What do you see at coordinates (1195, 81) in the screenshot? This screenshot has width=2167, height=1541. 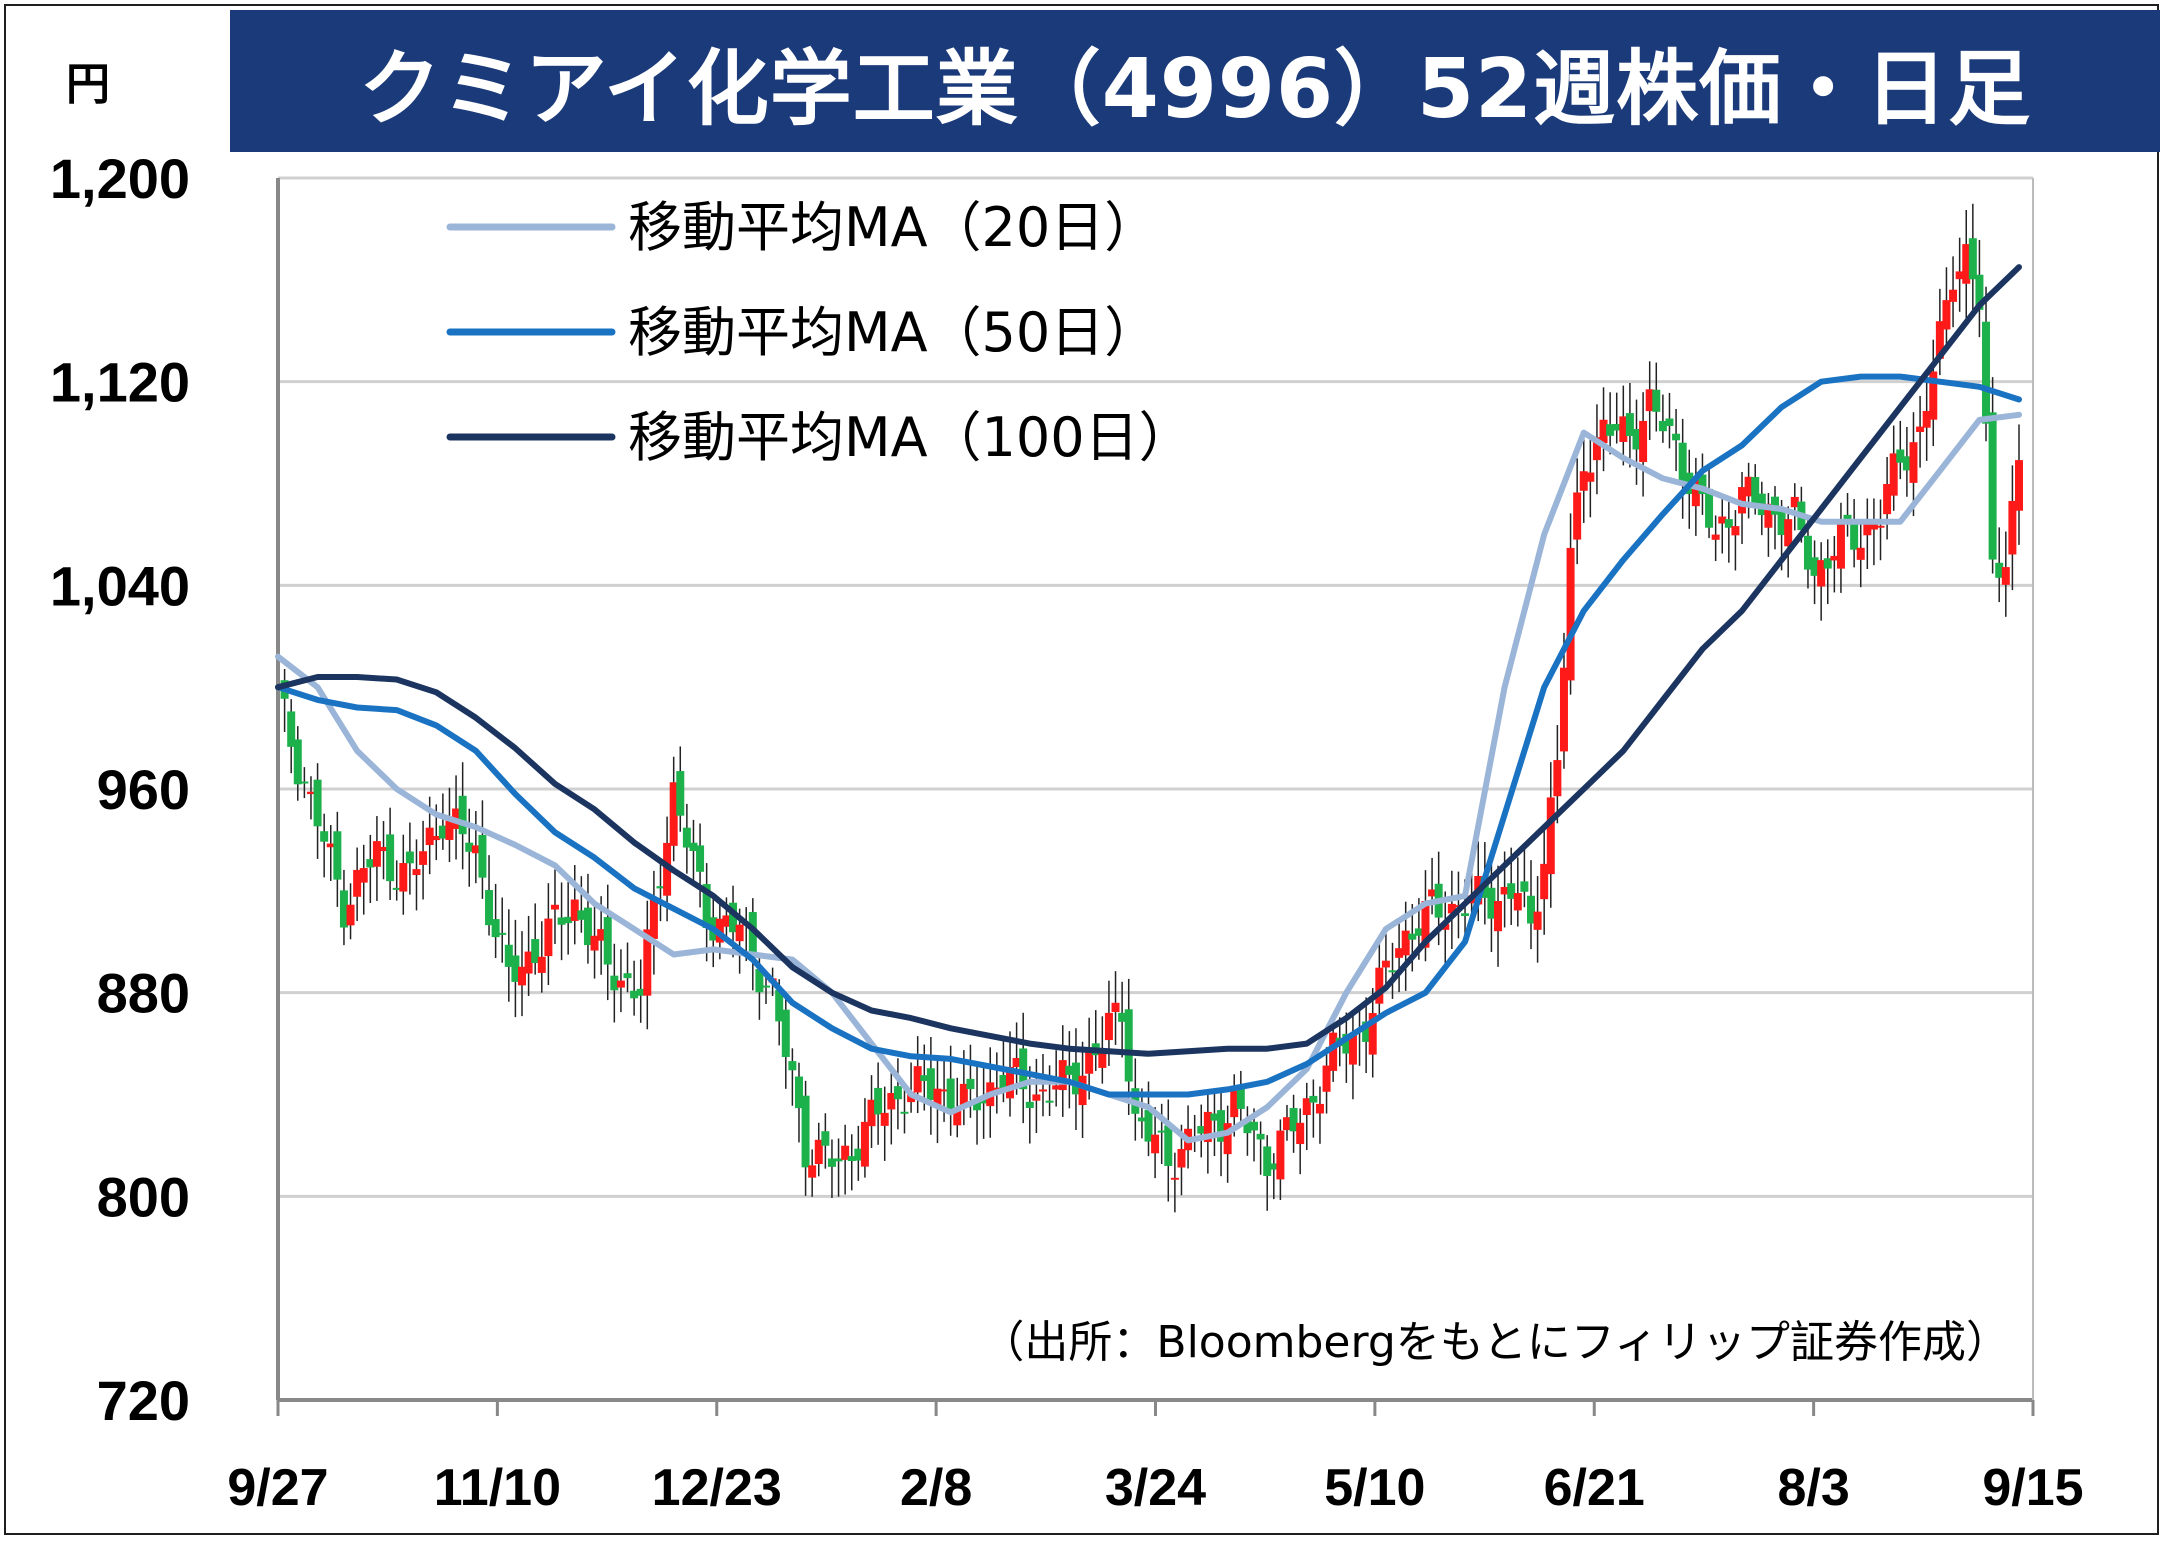 I see `title-banner: クミアイ化学工業（4996）52週株価・日足` at bounding box center [1195, 81].